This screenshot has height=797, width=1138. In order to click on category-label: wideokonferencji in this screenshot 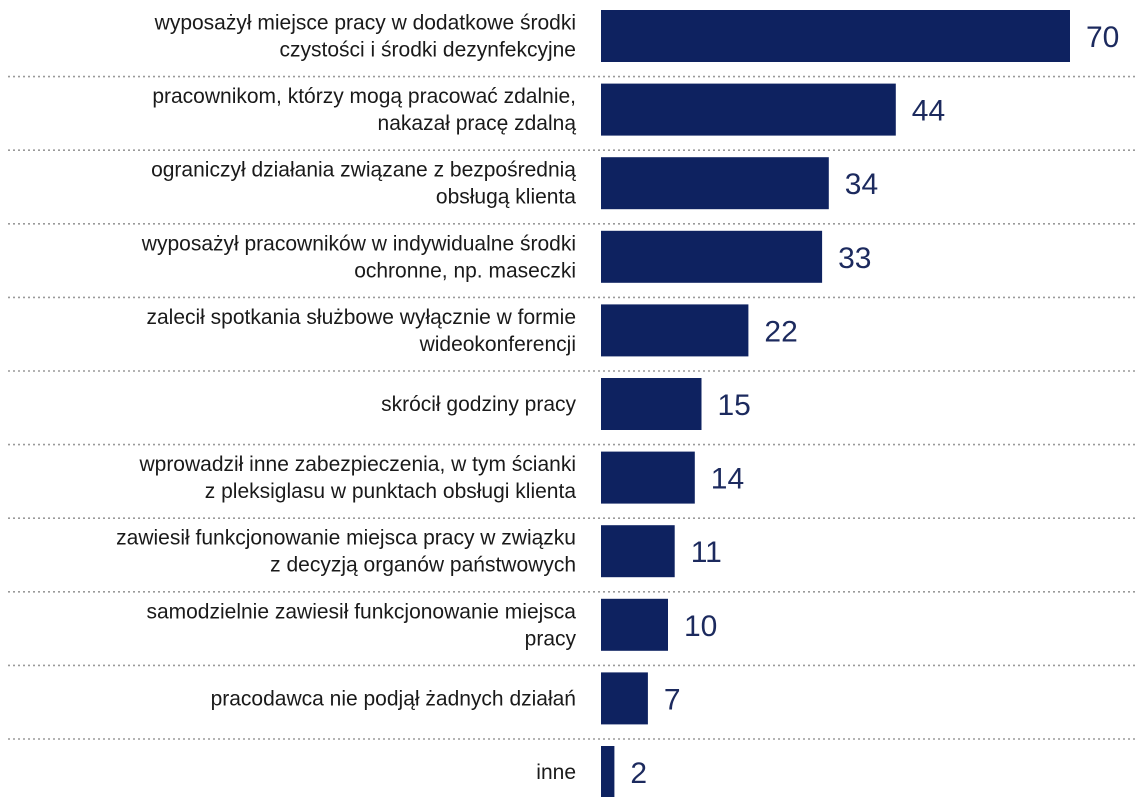, I will do `click(497, 344)`.